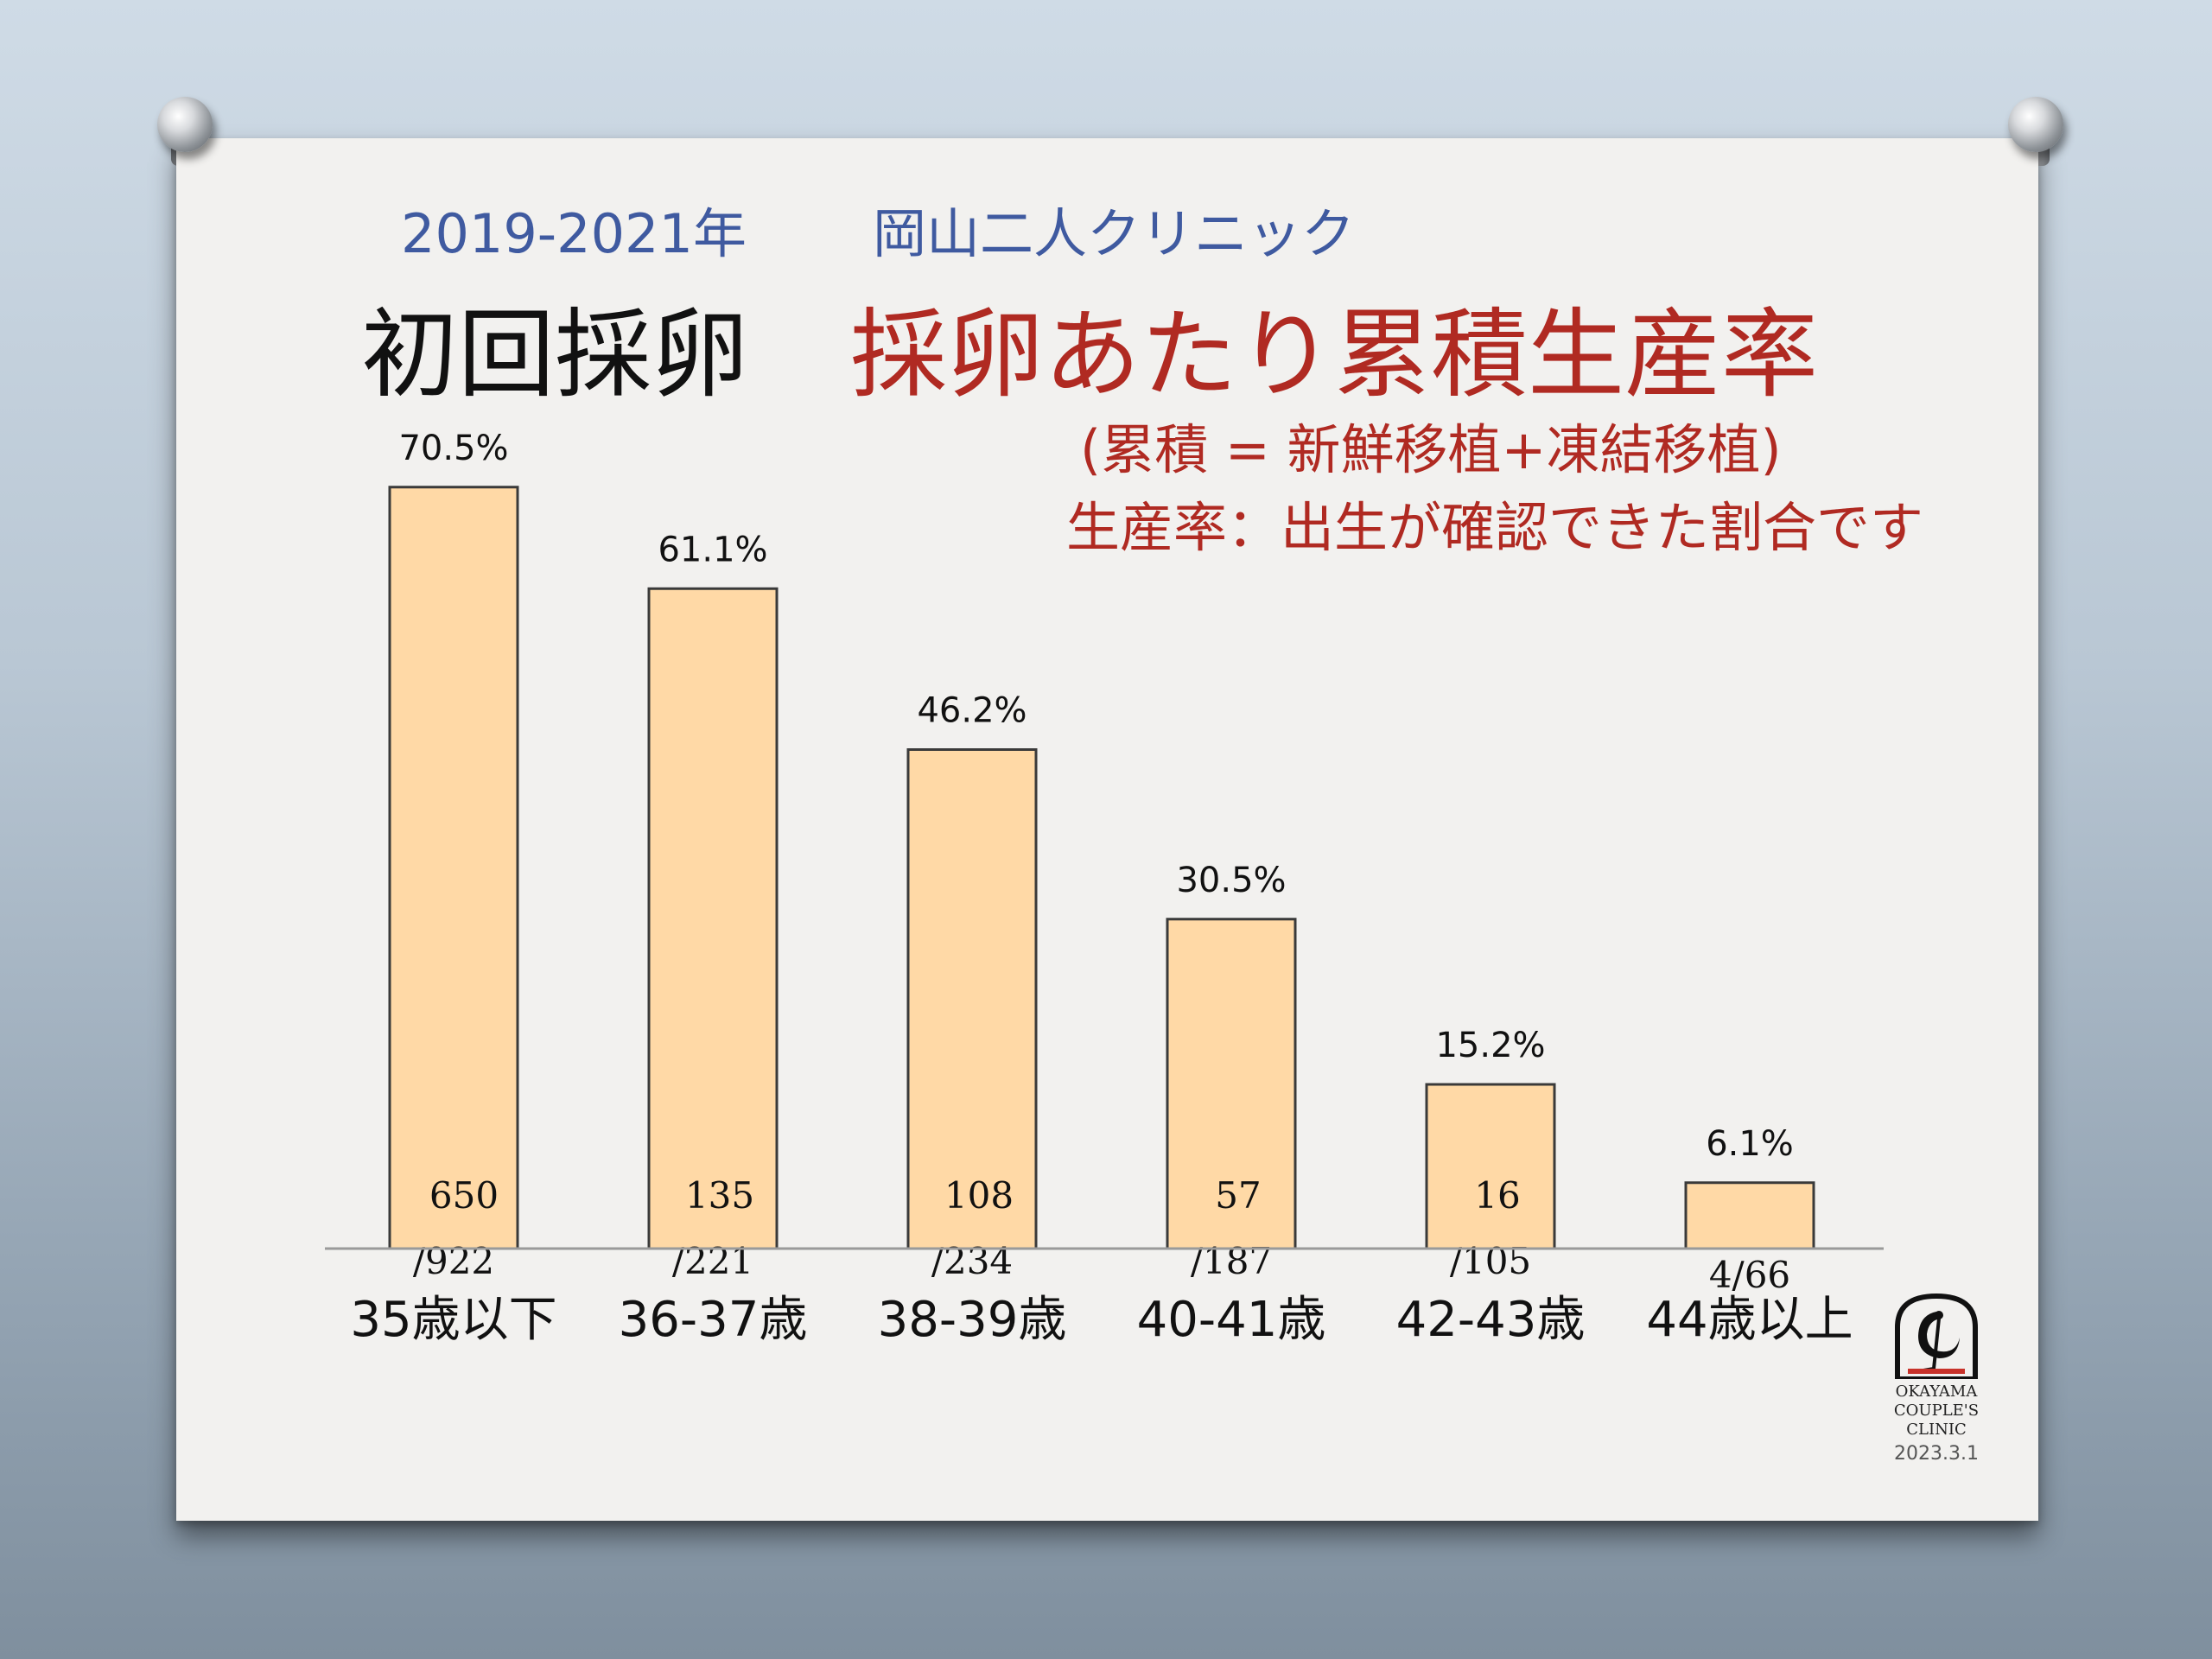  Describe the element at coordinates (712, 549) in the screenshot. I see `data-label: 61.1%` at that location.